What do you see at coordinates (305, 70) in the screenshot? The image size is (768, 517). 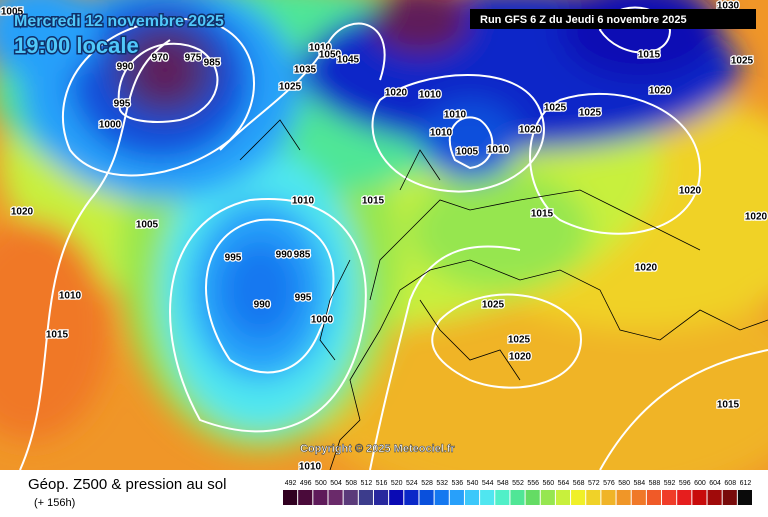 I see `isobar-label: 1035` at bounding box center [305, 70].